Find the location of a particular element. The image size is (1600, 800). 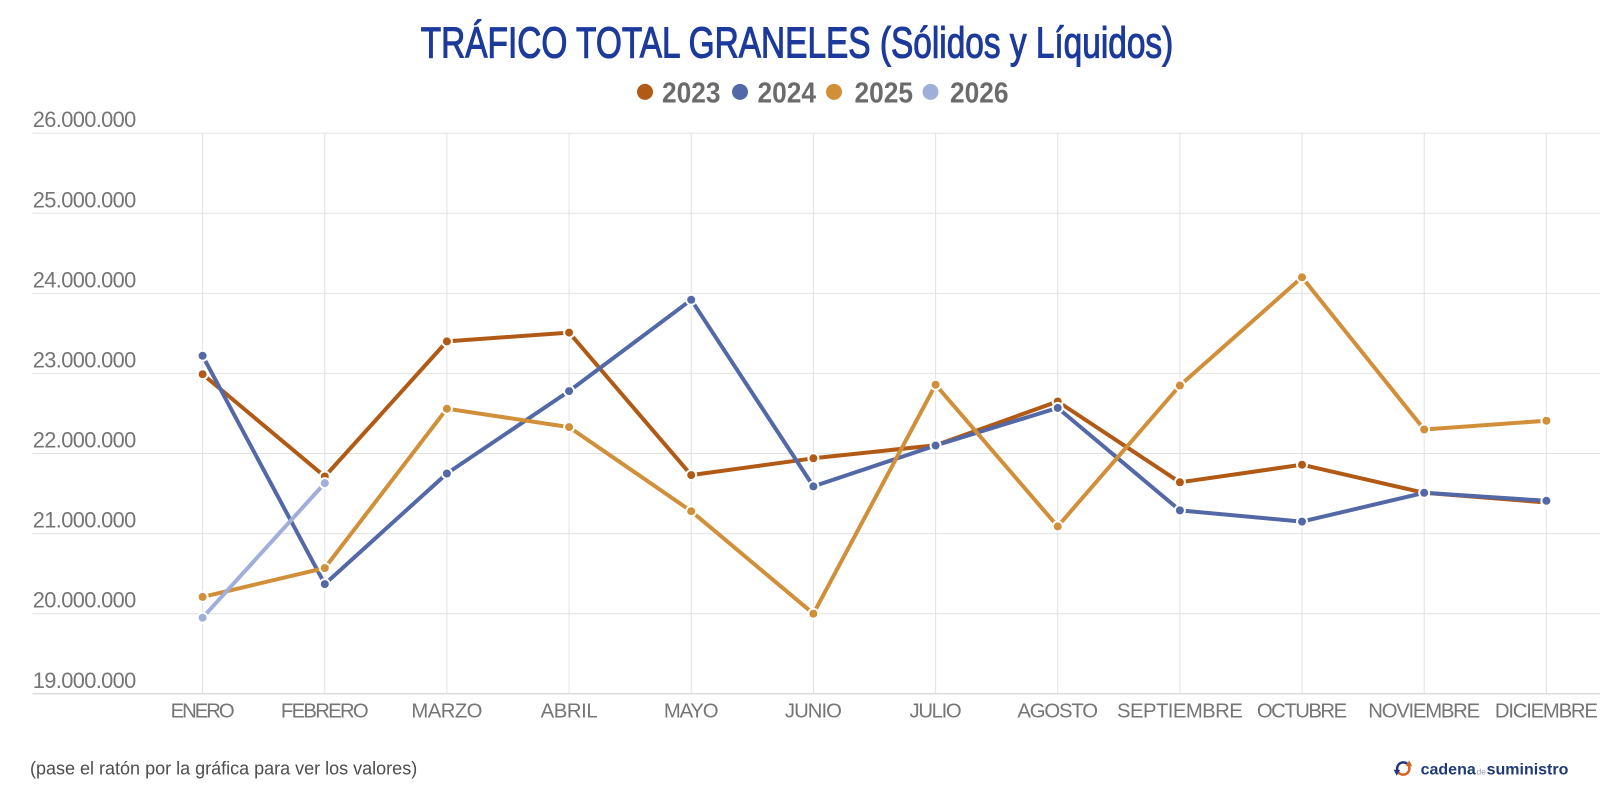

svg-text: DICIEMBRE is located at coordinates (1546, 712).